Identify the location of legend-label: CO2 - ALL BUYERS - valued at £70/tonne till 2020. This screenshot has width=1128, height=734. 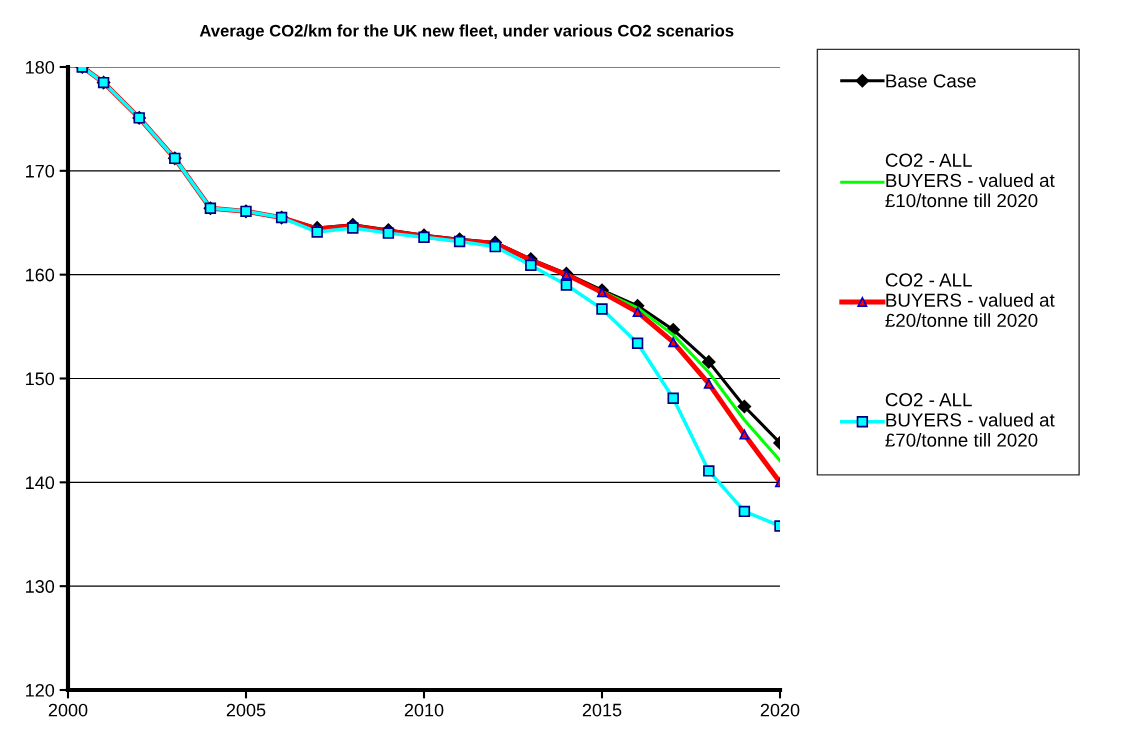
(970, 420).